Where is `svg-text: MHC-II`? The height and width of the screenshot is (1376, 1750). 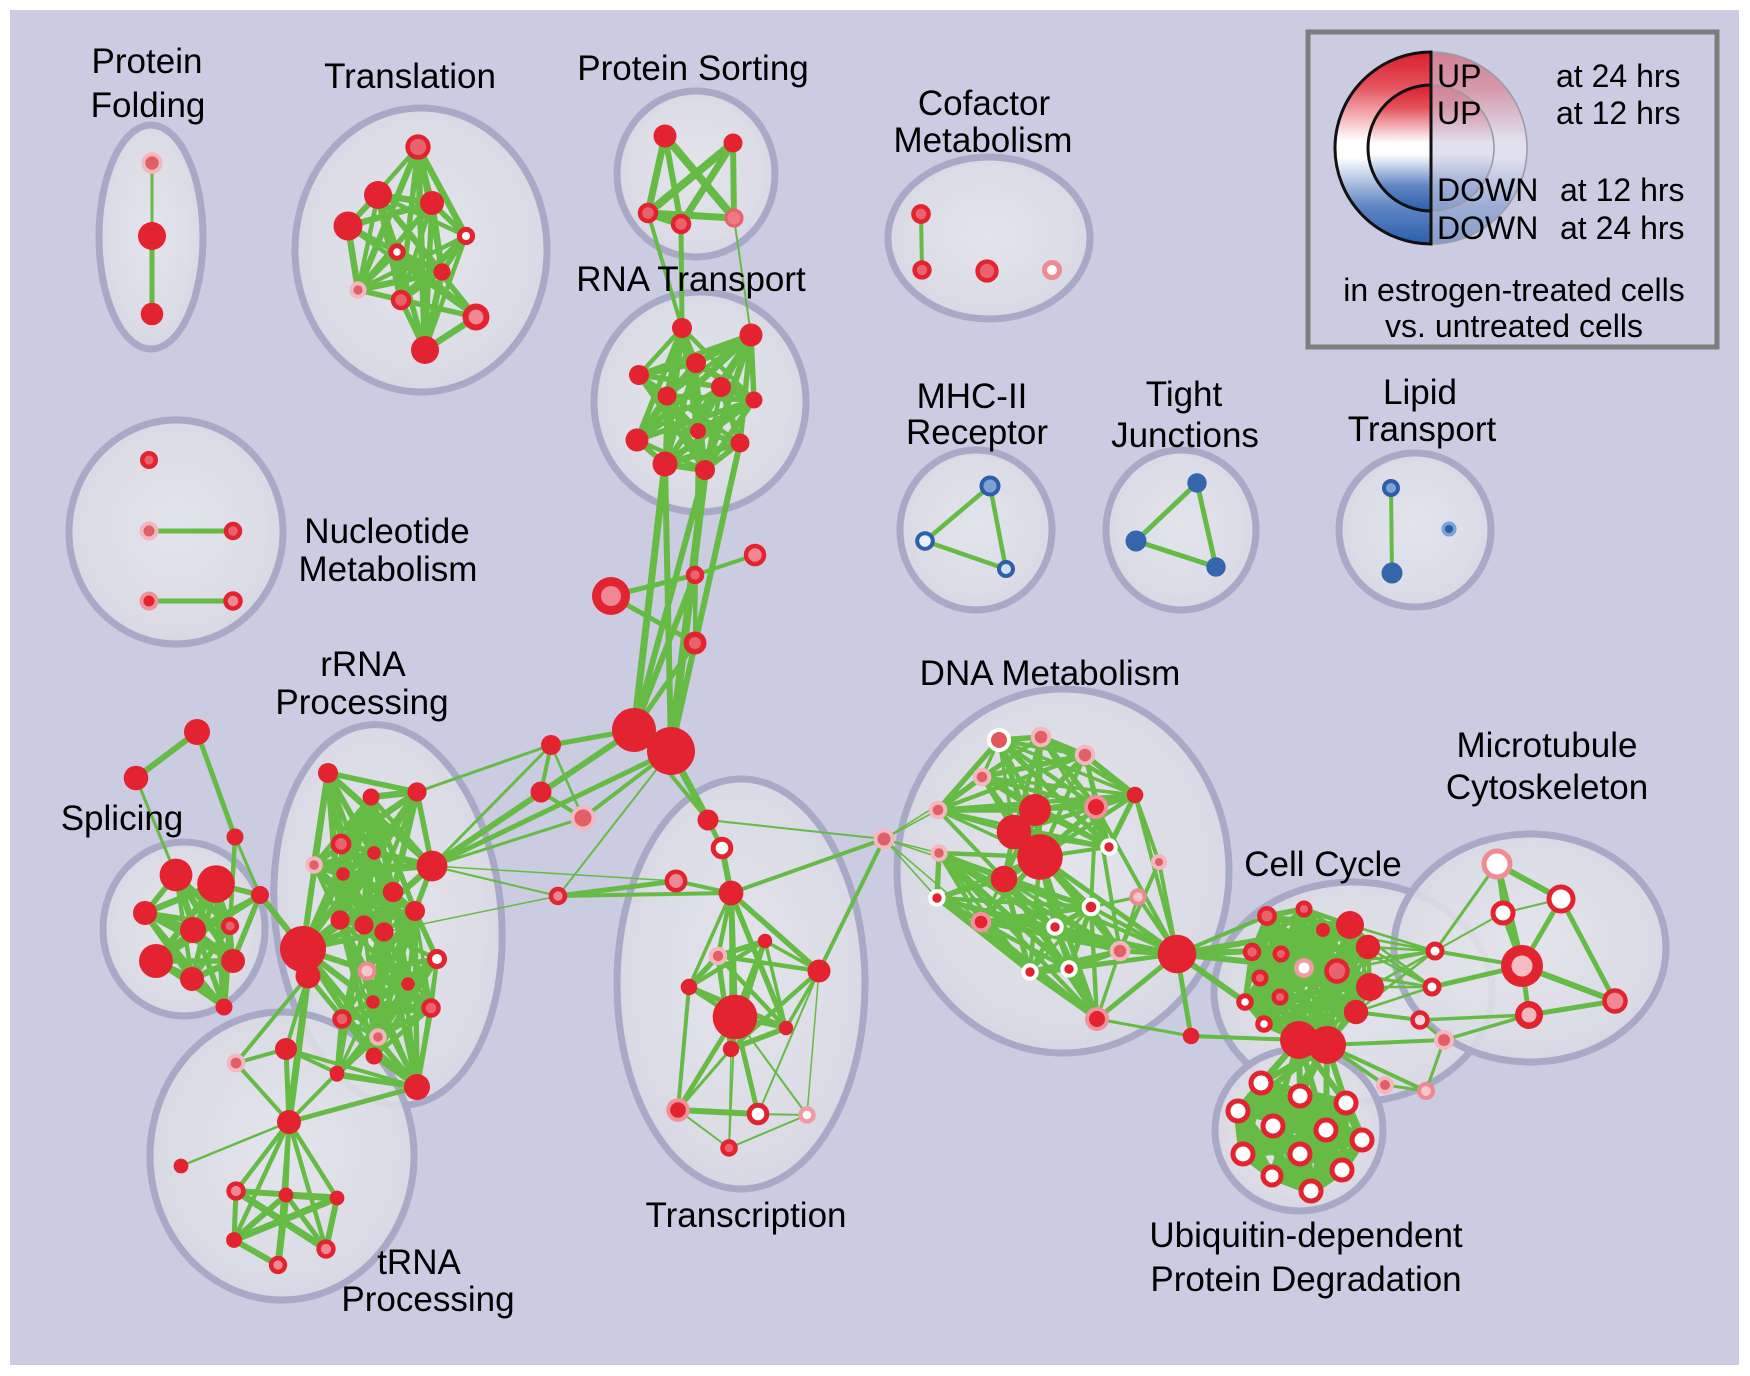
svg-text: MHC-II is located at coordinates (972, 396).